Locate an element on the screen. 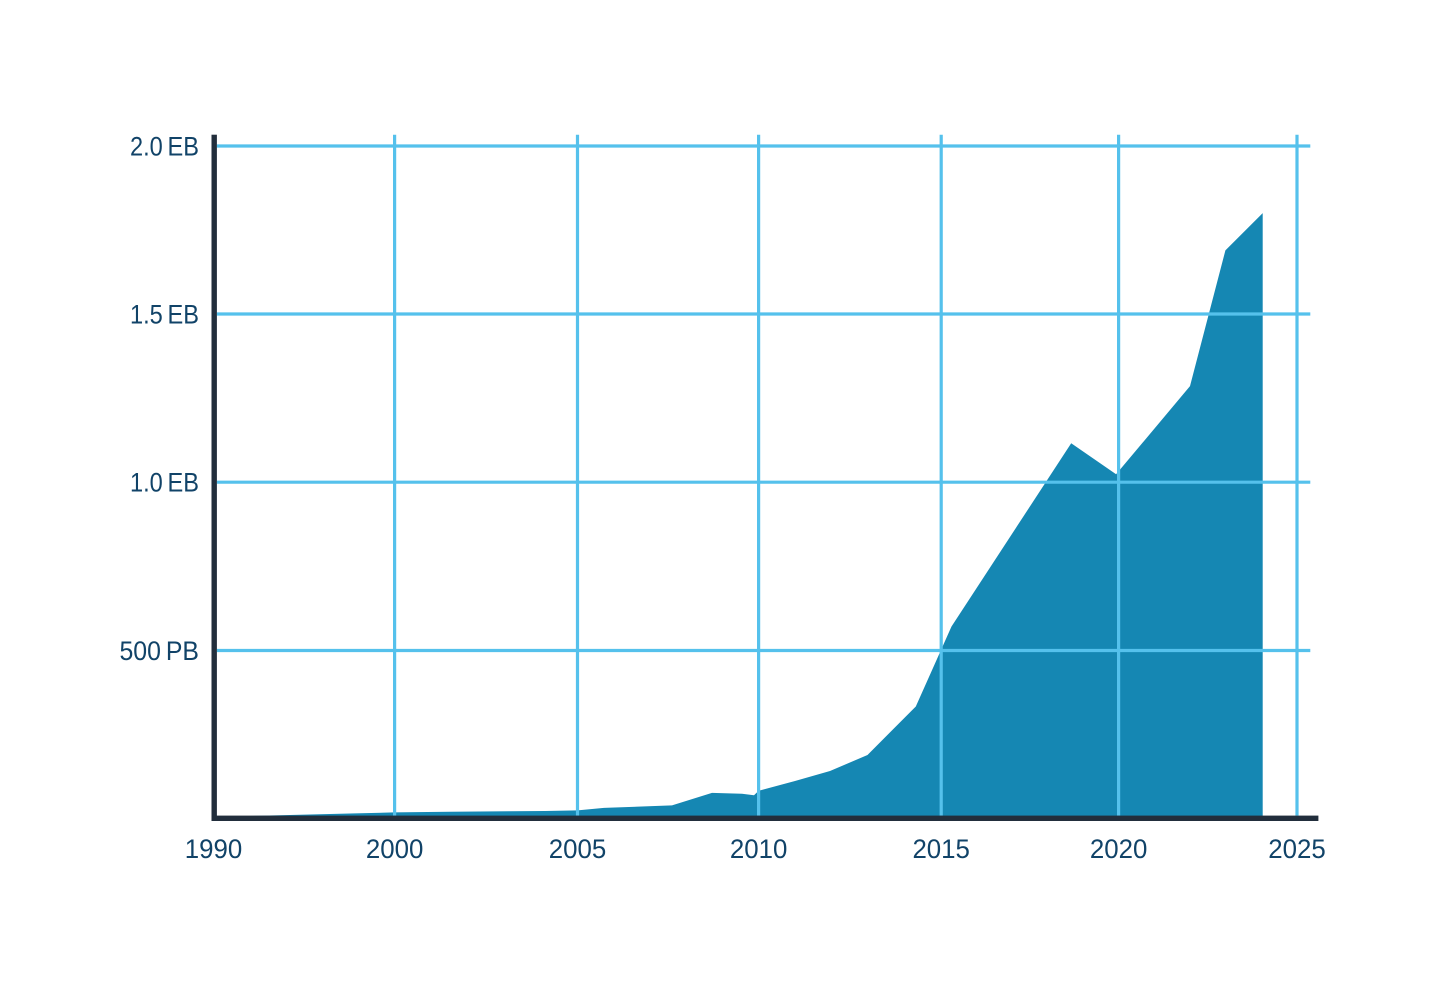 This screenshot has height=997, width=1440. svg-text: 2025 is located at coordinates (1297, 849).